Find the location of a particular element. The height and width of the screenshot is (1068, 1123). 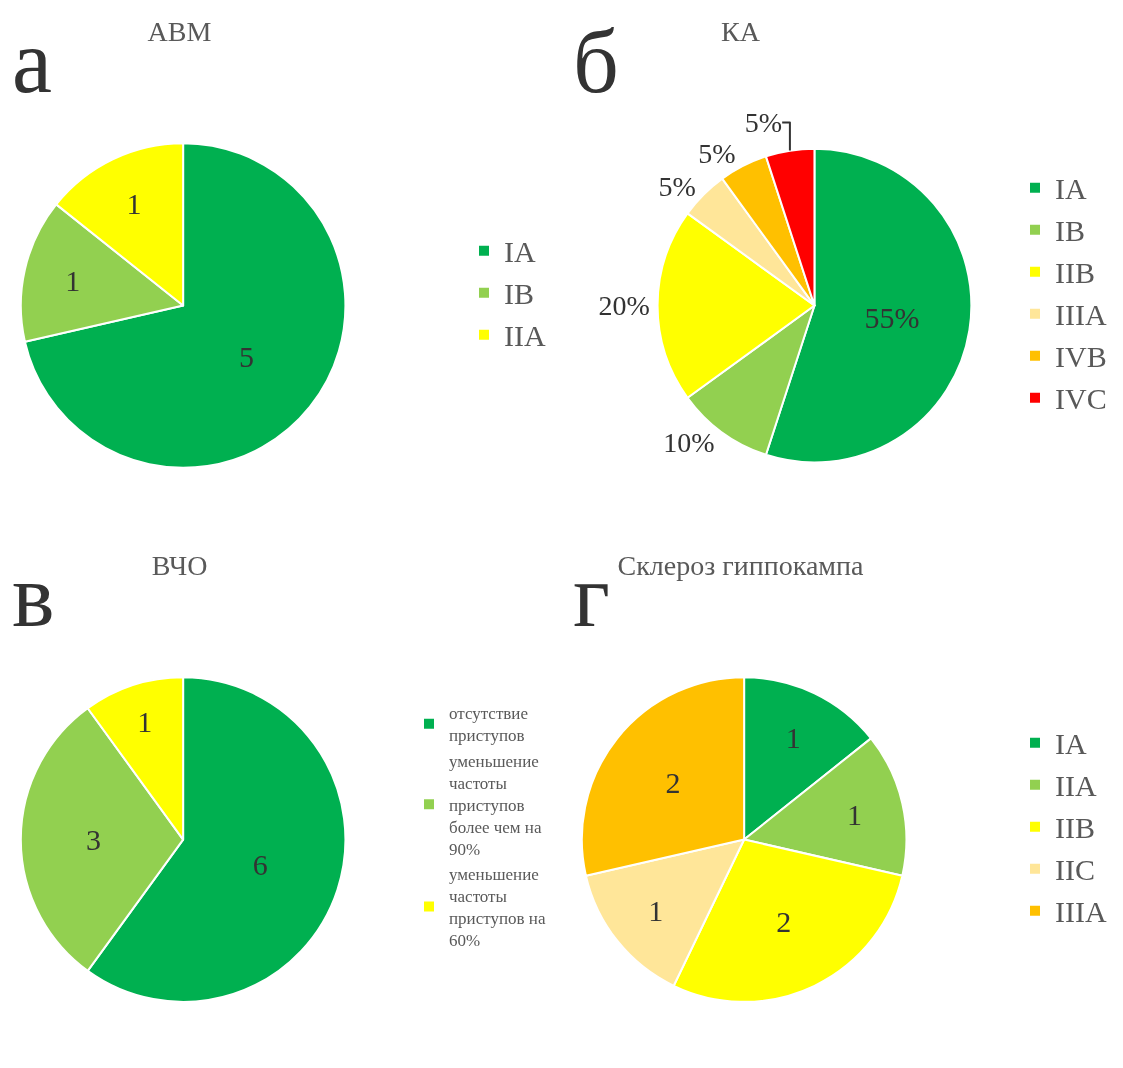

chart-title: ВЧО is located at coordinates (179, 565).